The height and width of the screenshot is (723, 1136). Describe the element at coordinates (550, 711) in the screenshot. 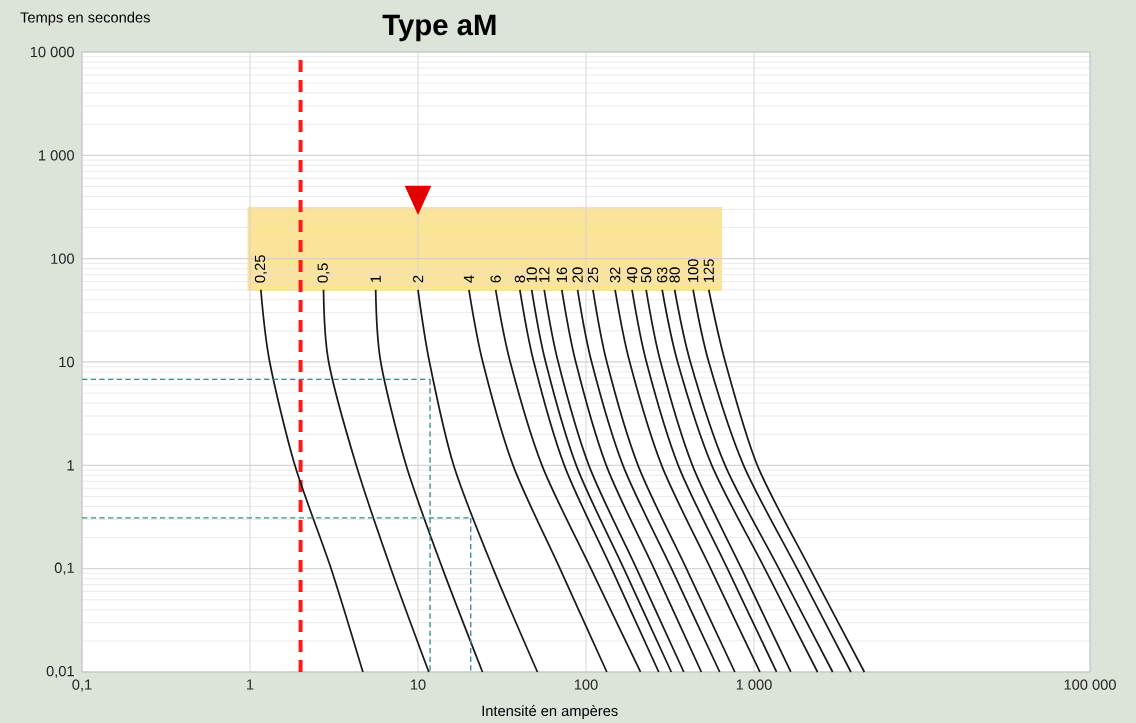

I see `x-axis-title: Intensité en ampères` at that location.